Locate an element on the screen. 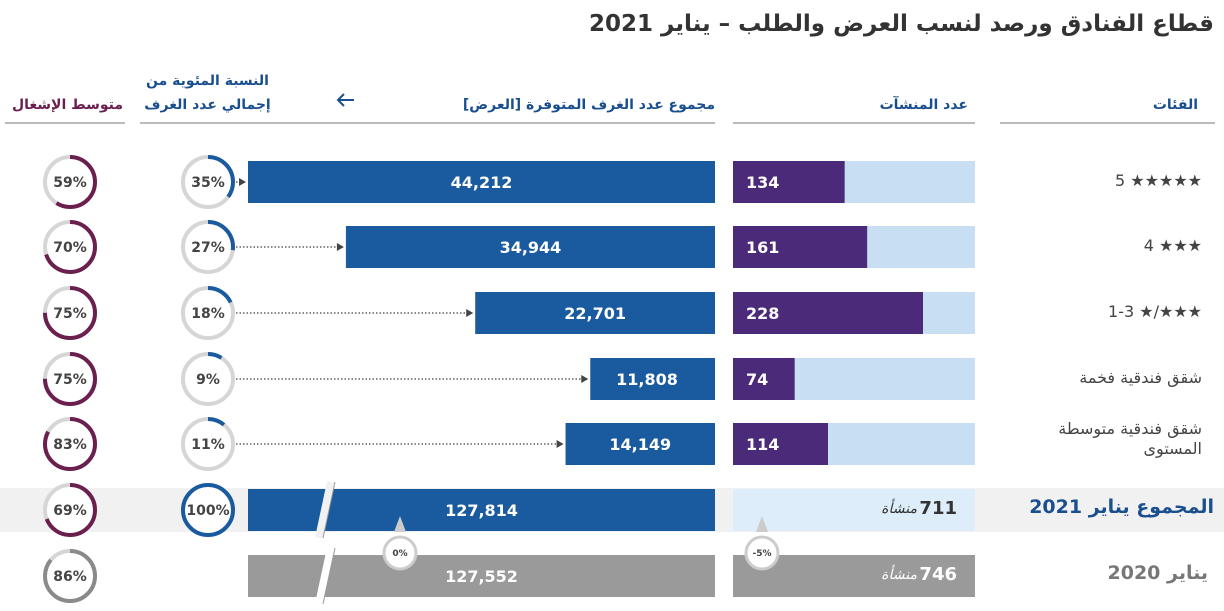  share-ring-label: 27% is located at coordinates (208, 248).